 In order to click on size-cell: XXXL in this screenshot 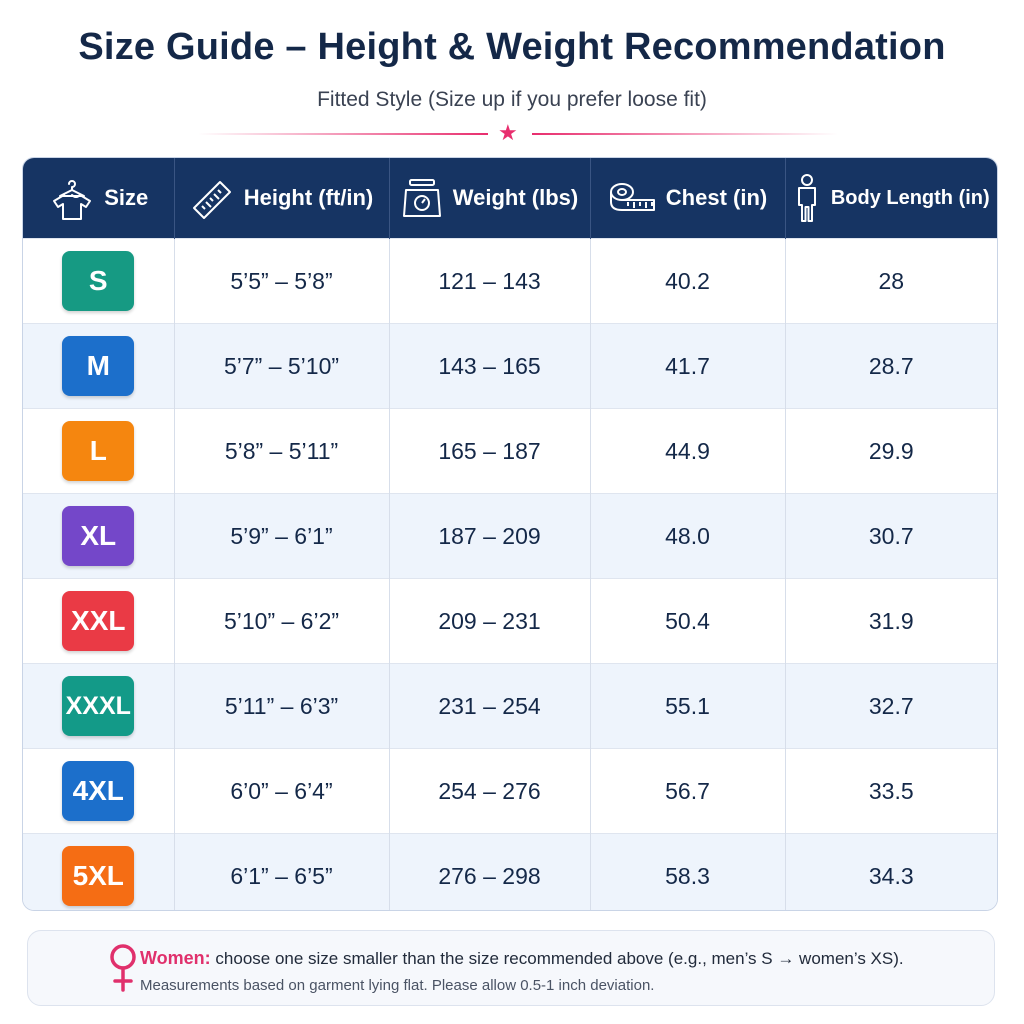, I will do `click(99, 706)`.